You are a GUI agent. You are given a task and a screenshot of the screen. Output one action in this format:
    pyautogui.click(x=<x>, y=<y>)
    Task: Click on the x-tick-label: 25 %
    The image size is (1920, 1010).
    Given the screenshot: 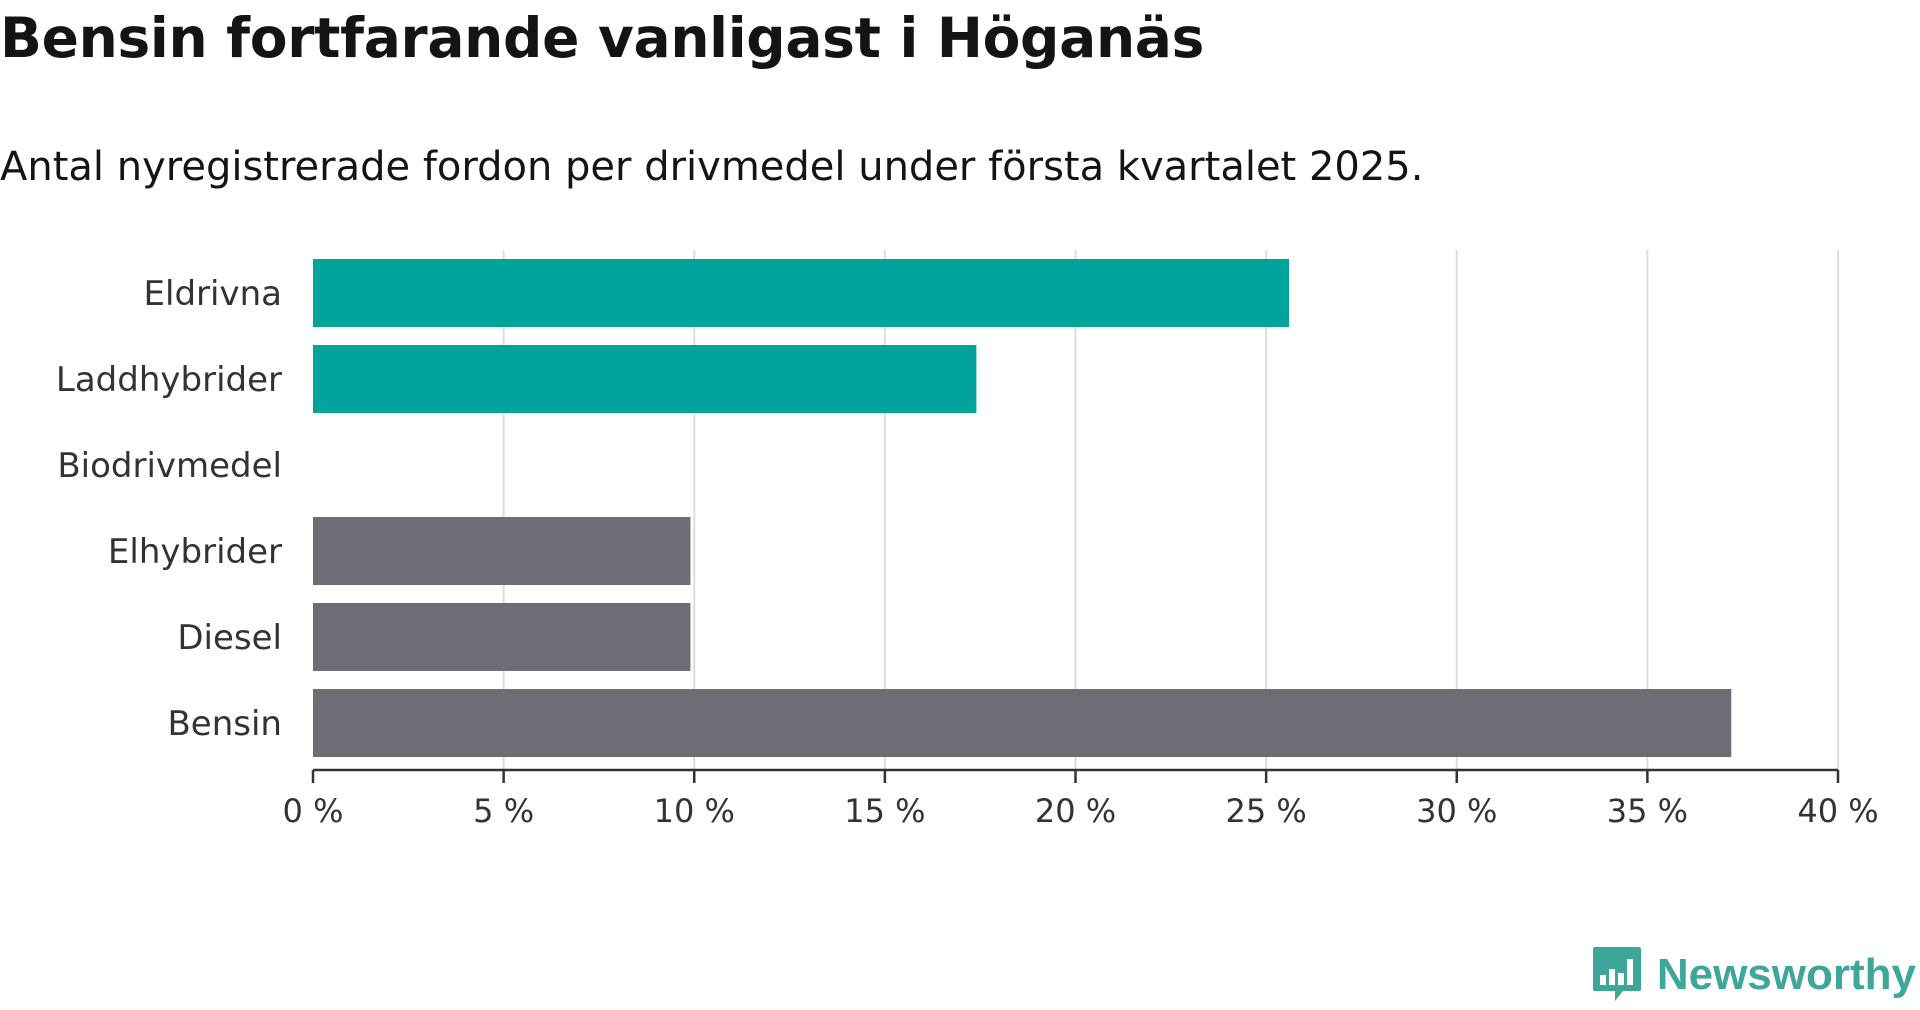 What is the action you would take?
    pyautogui.click(x=1265, y=811)
    